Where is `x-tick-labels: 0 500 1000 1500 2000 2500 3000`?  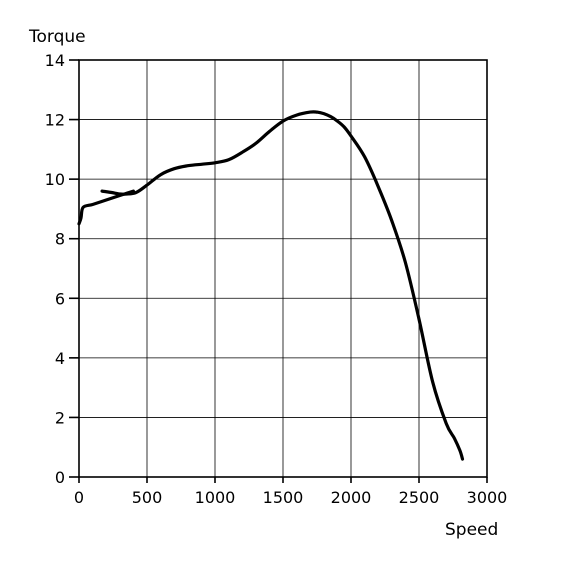
x-tick-labels: 0 500 1000 1500 2000 2500 3000 is located at coordinates (290, 497).